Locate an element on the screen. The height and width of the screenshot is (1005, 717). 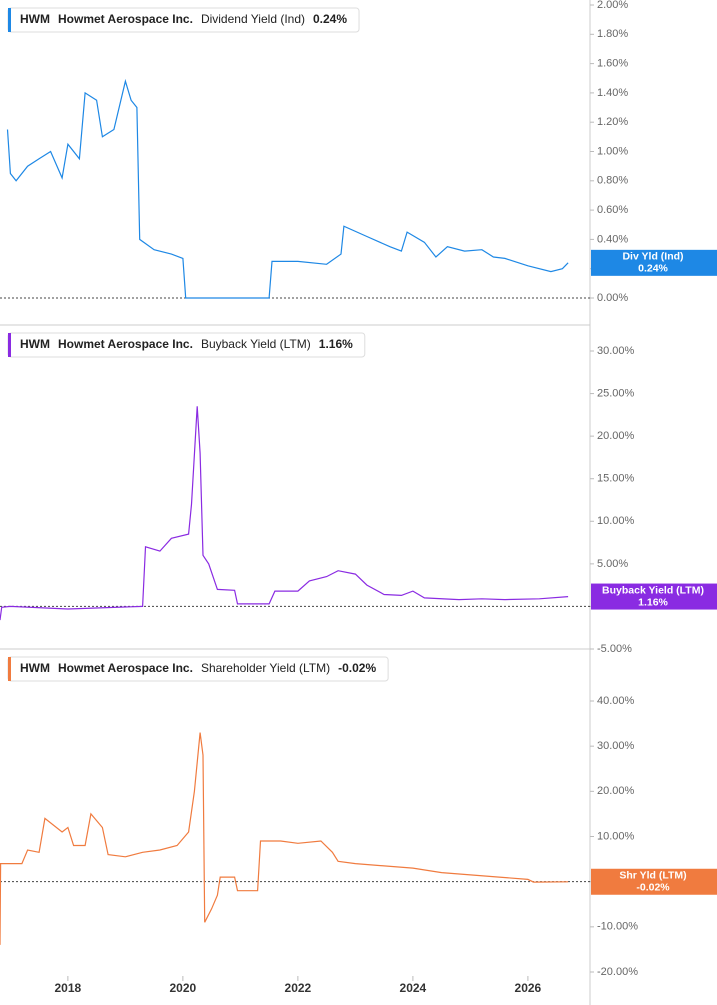
y-tick-label: 0.40% is located at coordinates (612, 239).